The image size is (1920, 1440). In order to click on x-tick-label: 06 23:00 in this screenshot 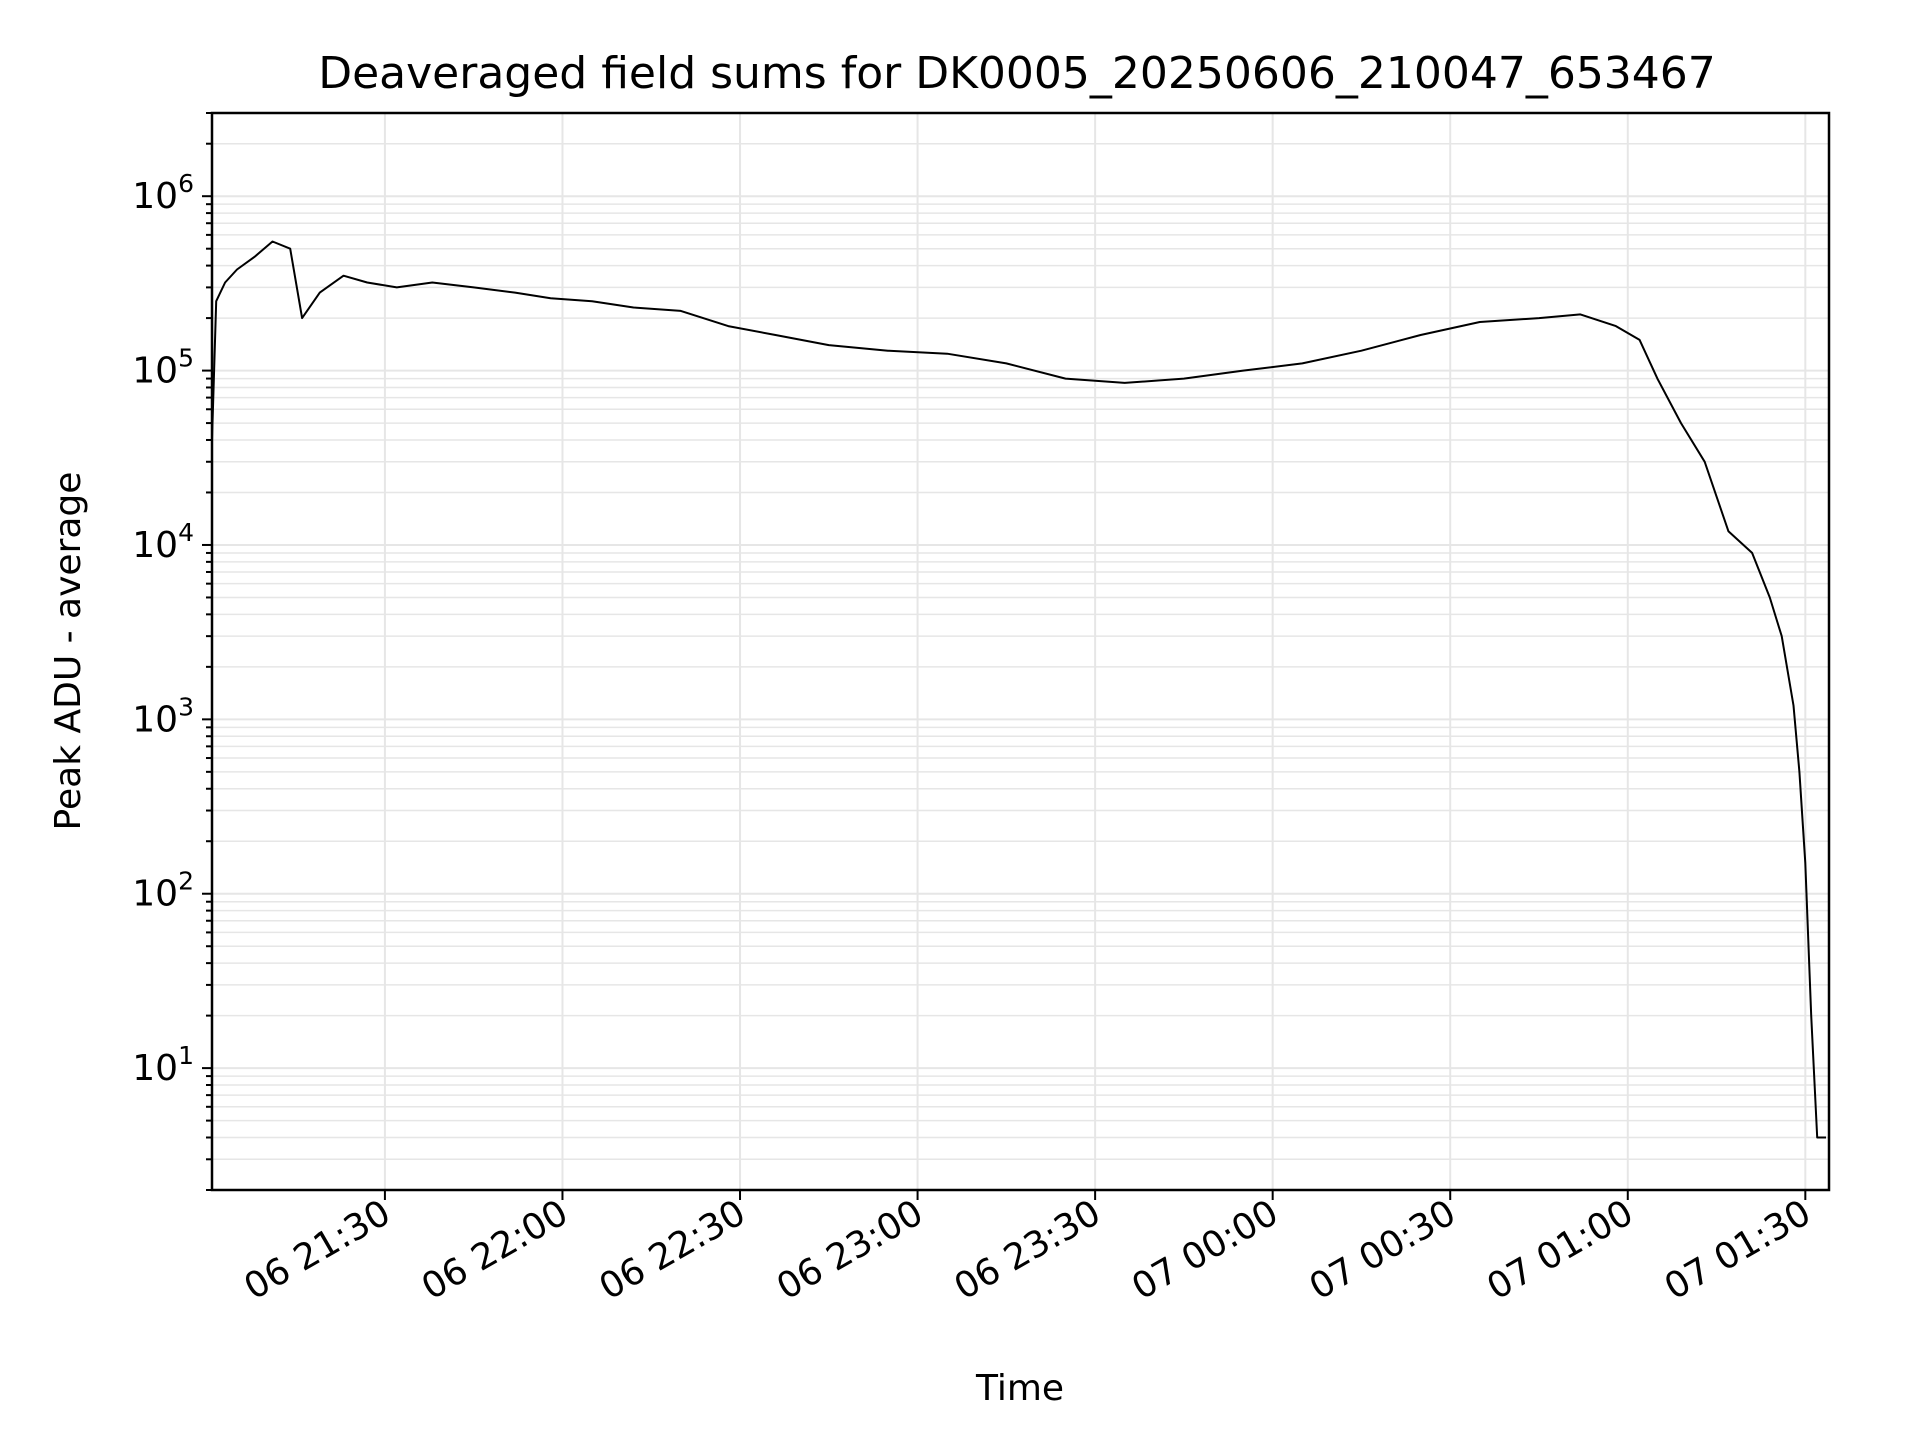, I will do `click(850, 1250)`.